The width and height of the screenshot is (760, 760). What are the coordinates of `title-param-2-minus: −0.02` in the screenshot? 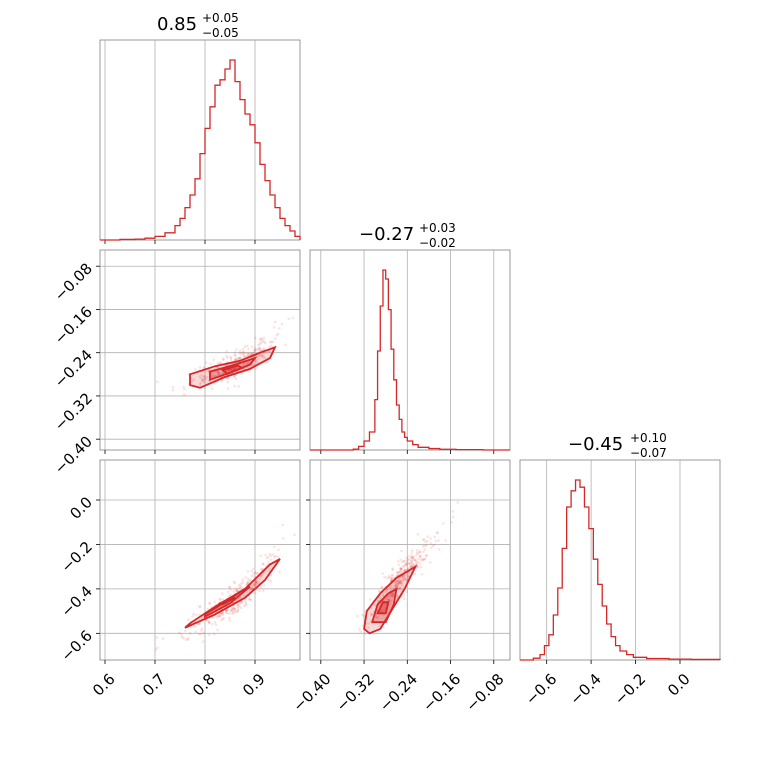 It's located at (437, 243).